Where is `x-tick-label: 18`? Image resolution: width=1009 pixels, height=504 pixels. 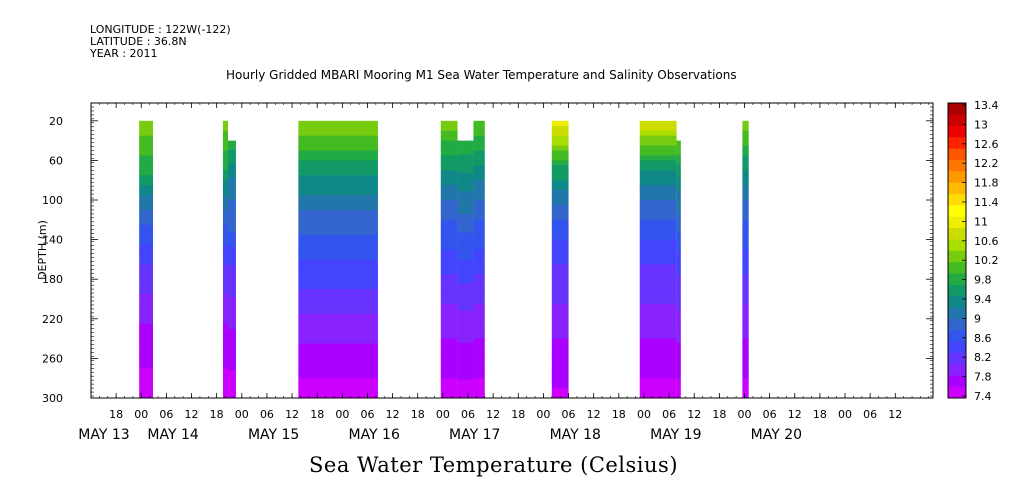 x-tick-label: 18 is located at coordinates (518, 414).